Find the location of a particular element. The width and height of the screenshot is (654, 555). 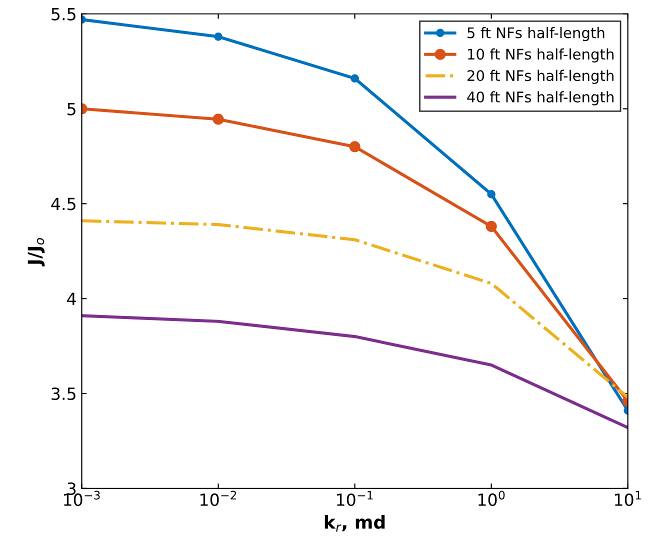

x-tick-label: 10$^{−2}$ is located at coordinates (218, 498).